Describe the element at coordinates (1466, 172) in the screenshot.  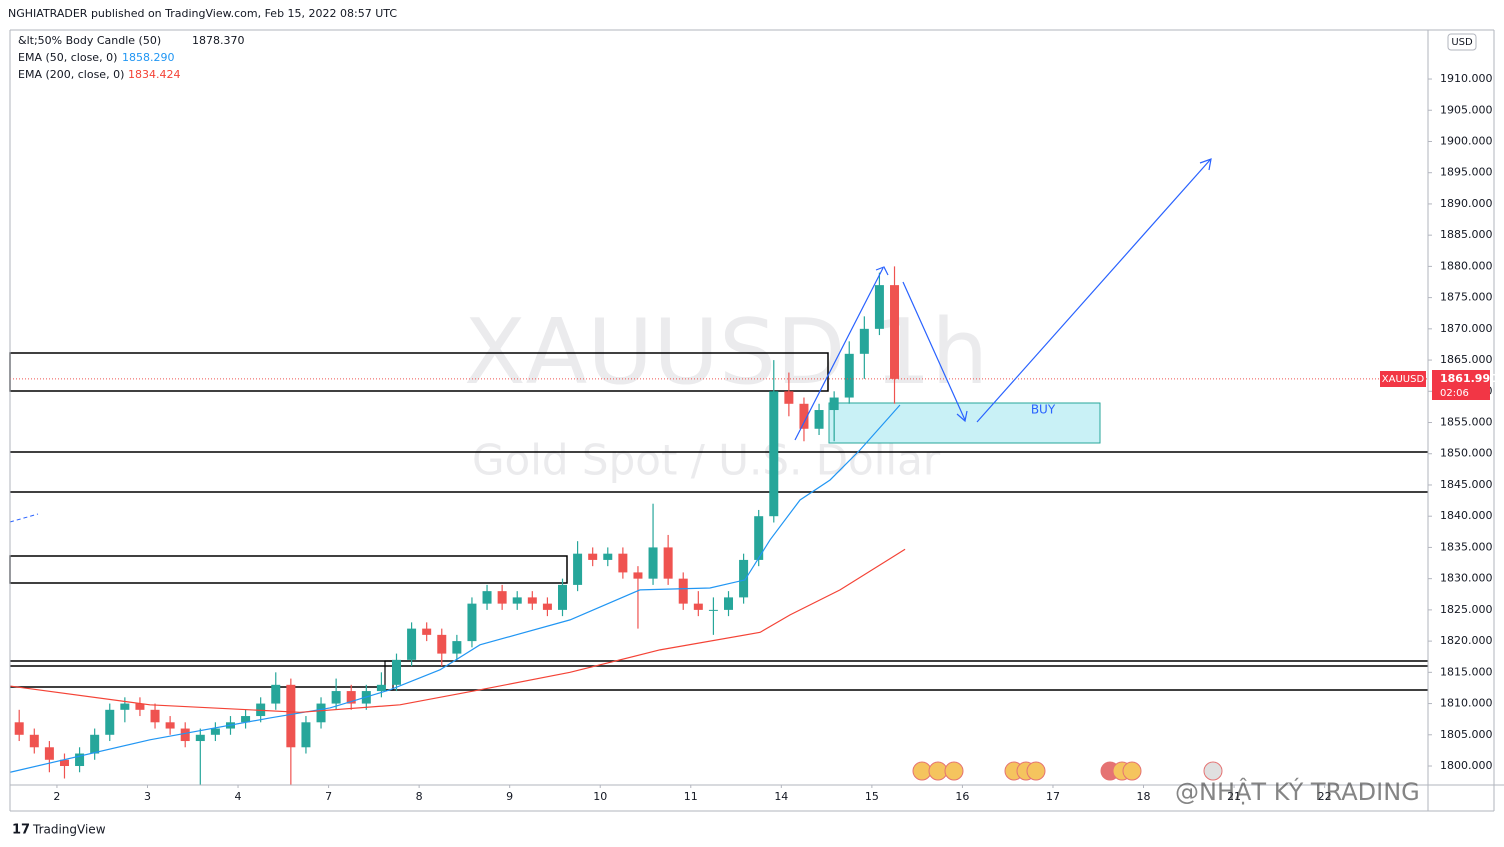
I see `y-tick-label: 1895.000` at that location.